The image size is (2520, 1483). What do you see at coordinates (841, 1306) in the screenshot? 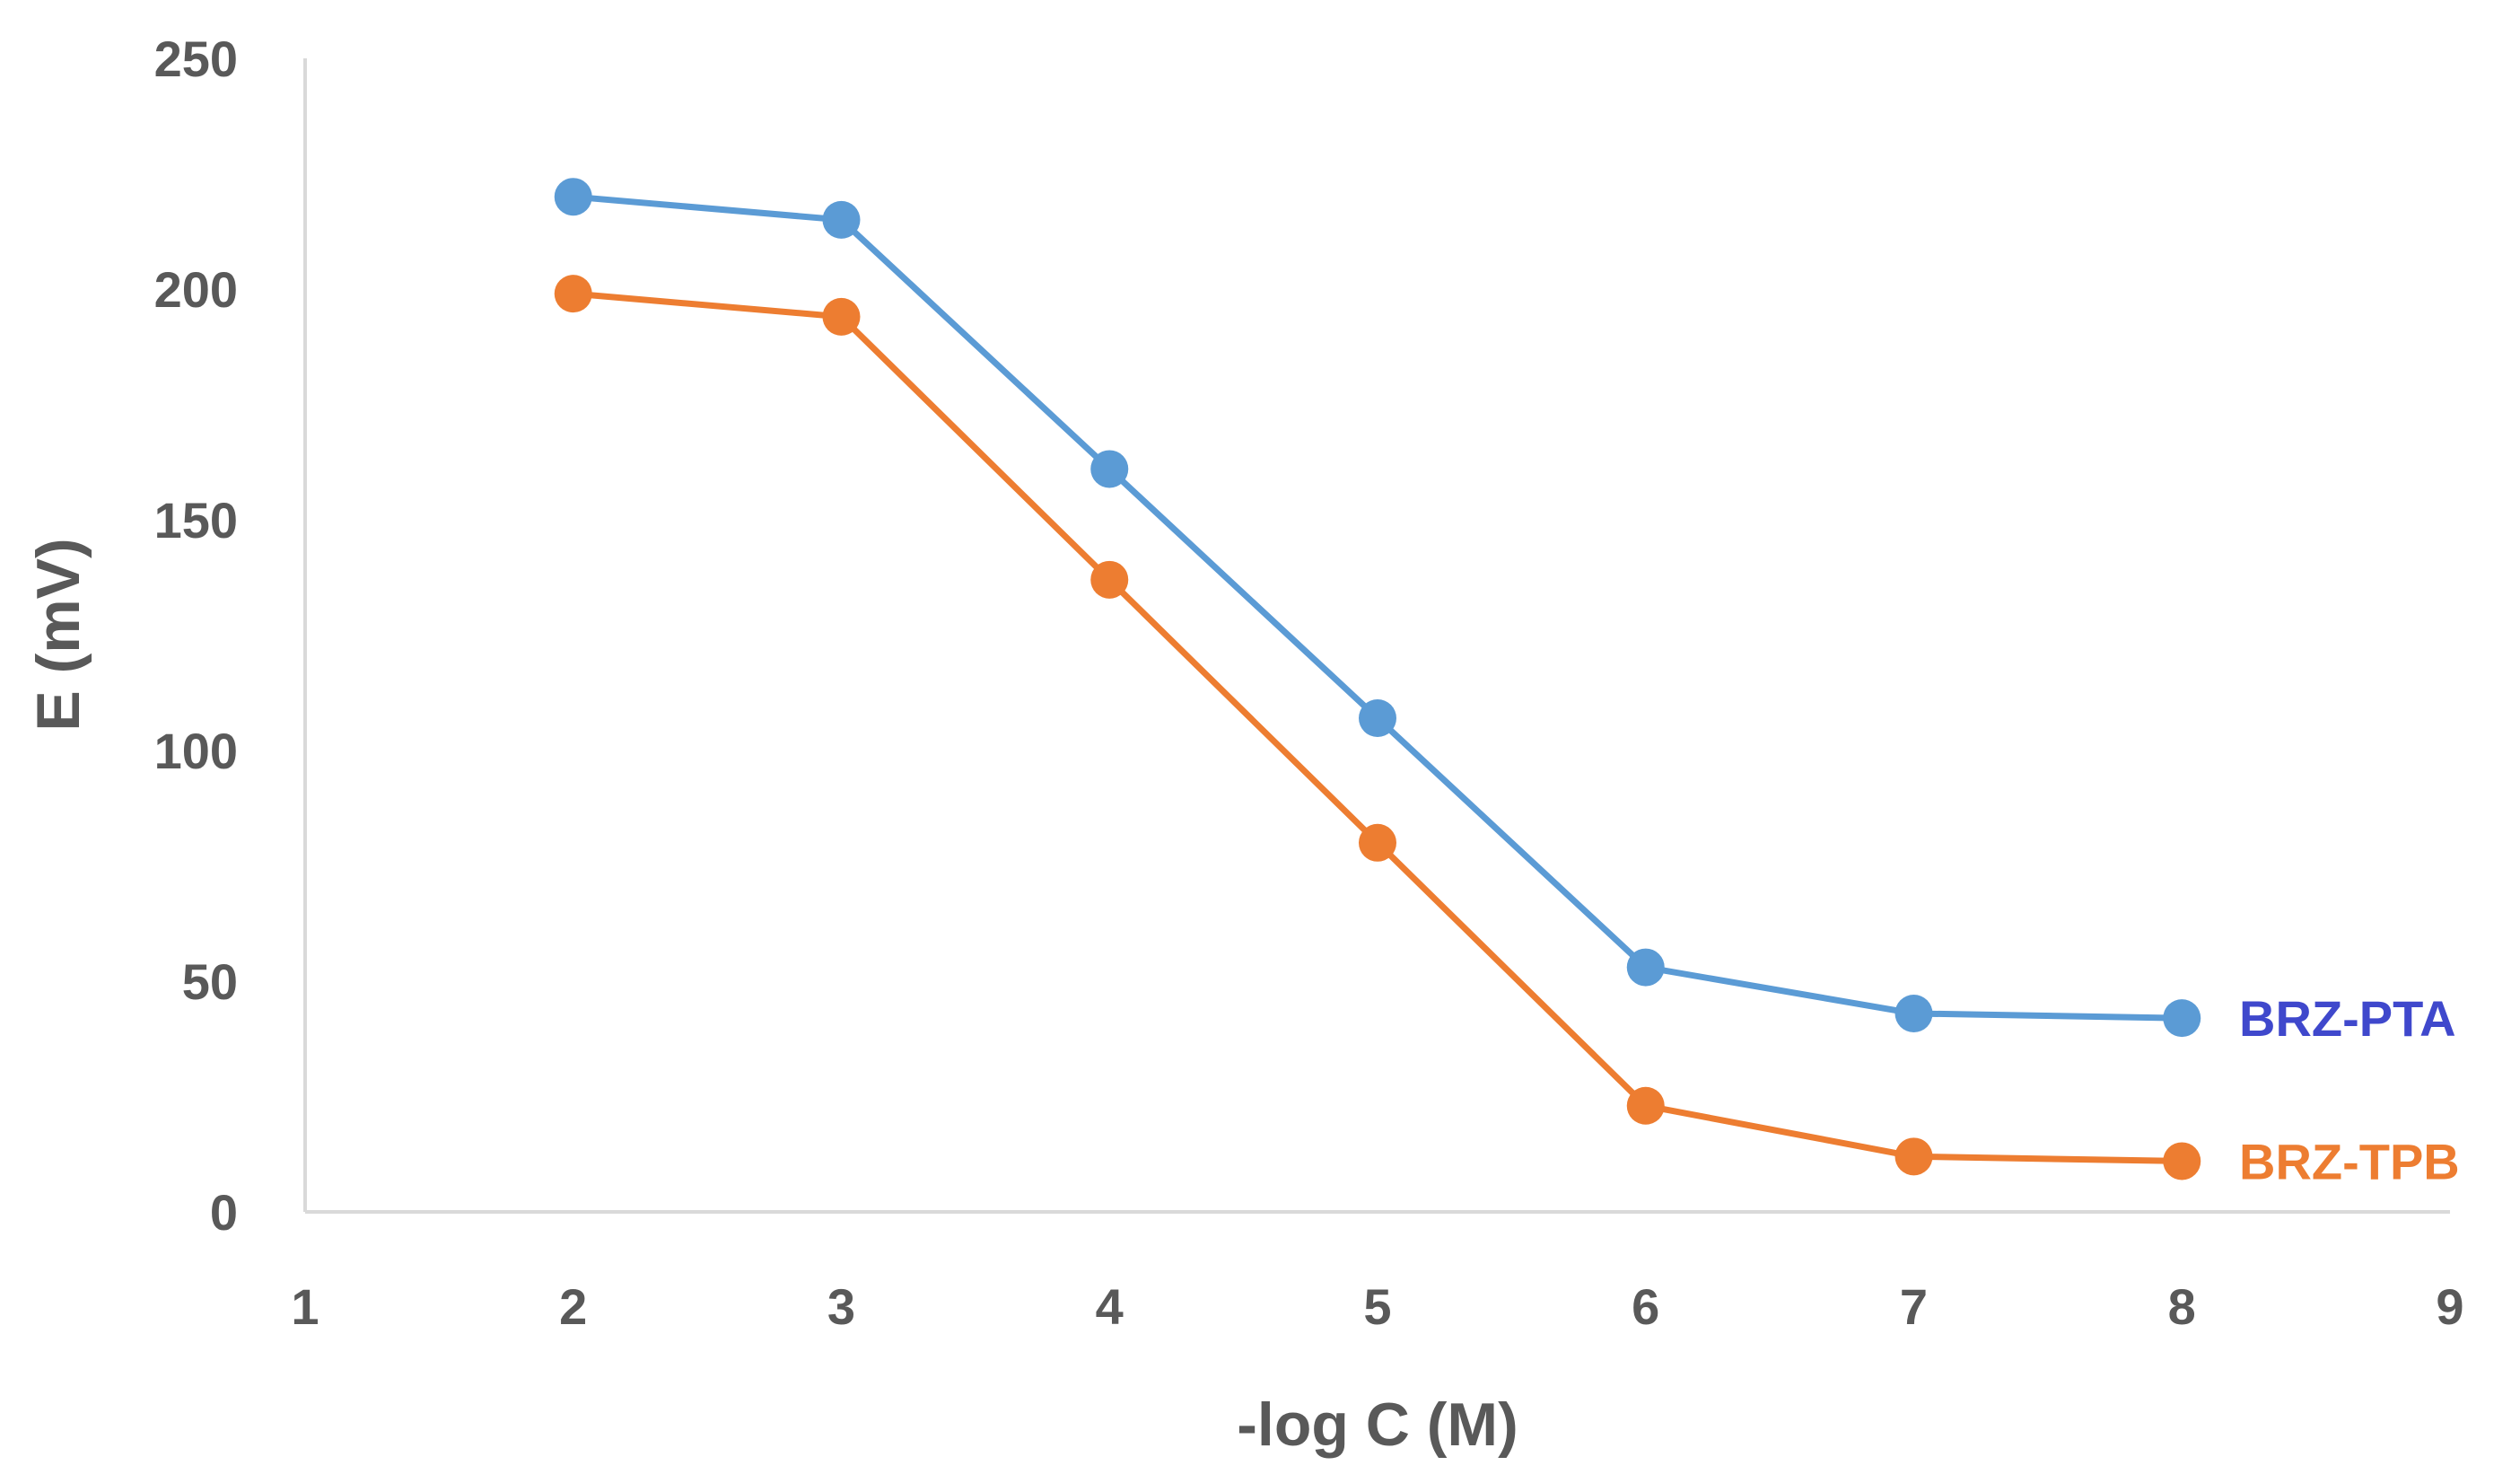
I see `x-tick-label: 3` at bounding box center [841, 1306].